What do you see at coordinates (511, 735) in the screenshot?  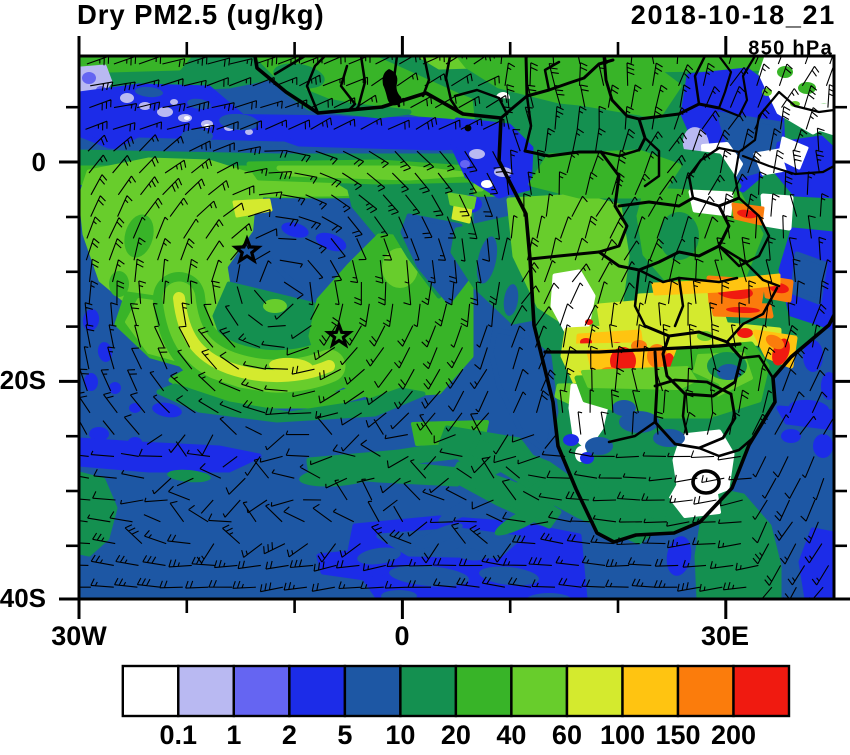 I see `svg-text: 40` at bounding box center [511, 735].